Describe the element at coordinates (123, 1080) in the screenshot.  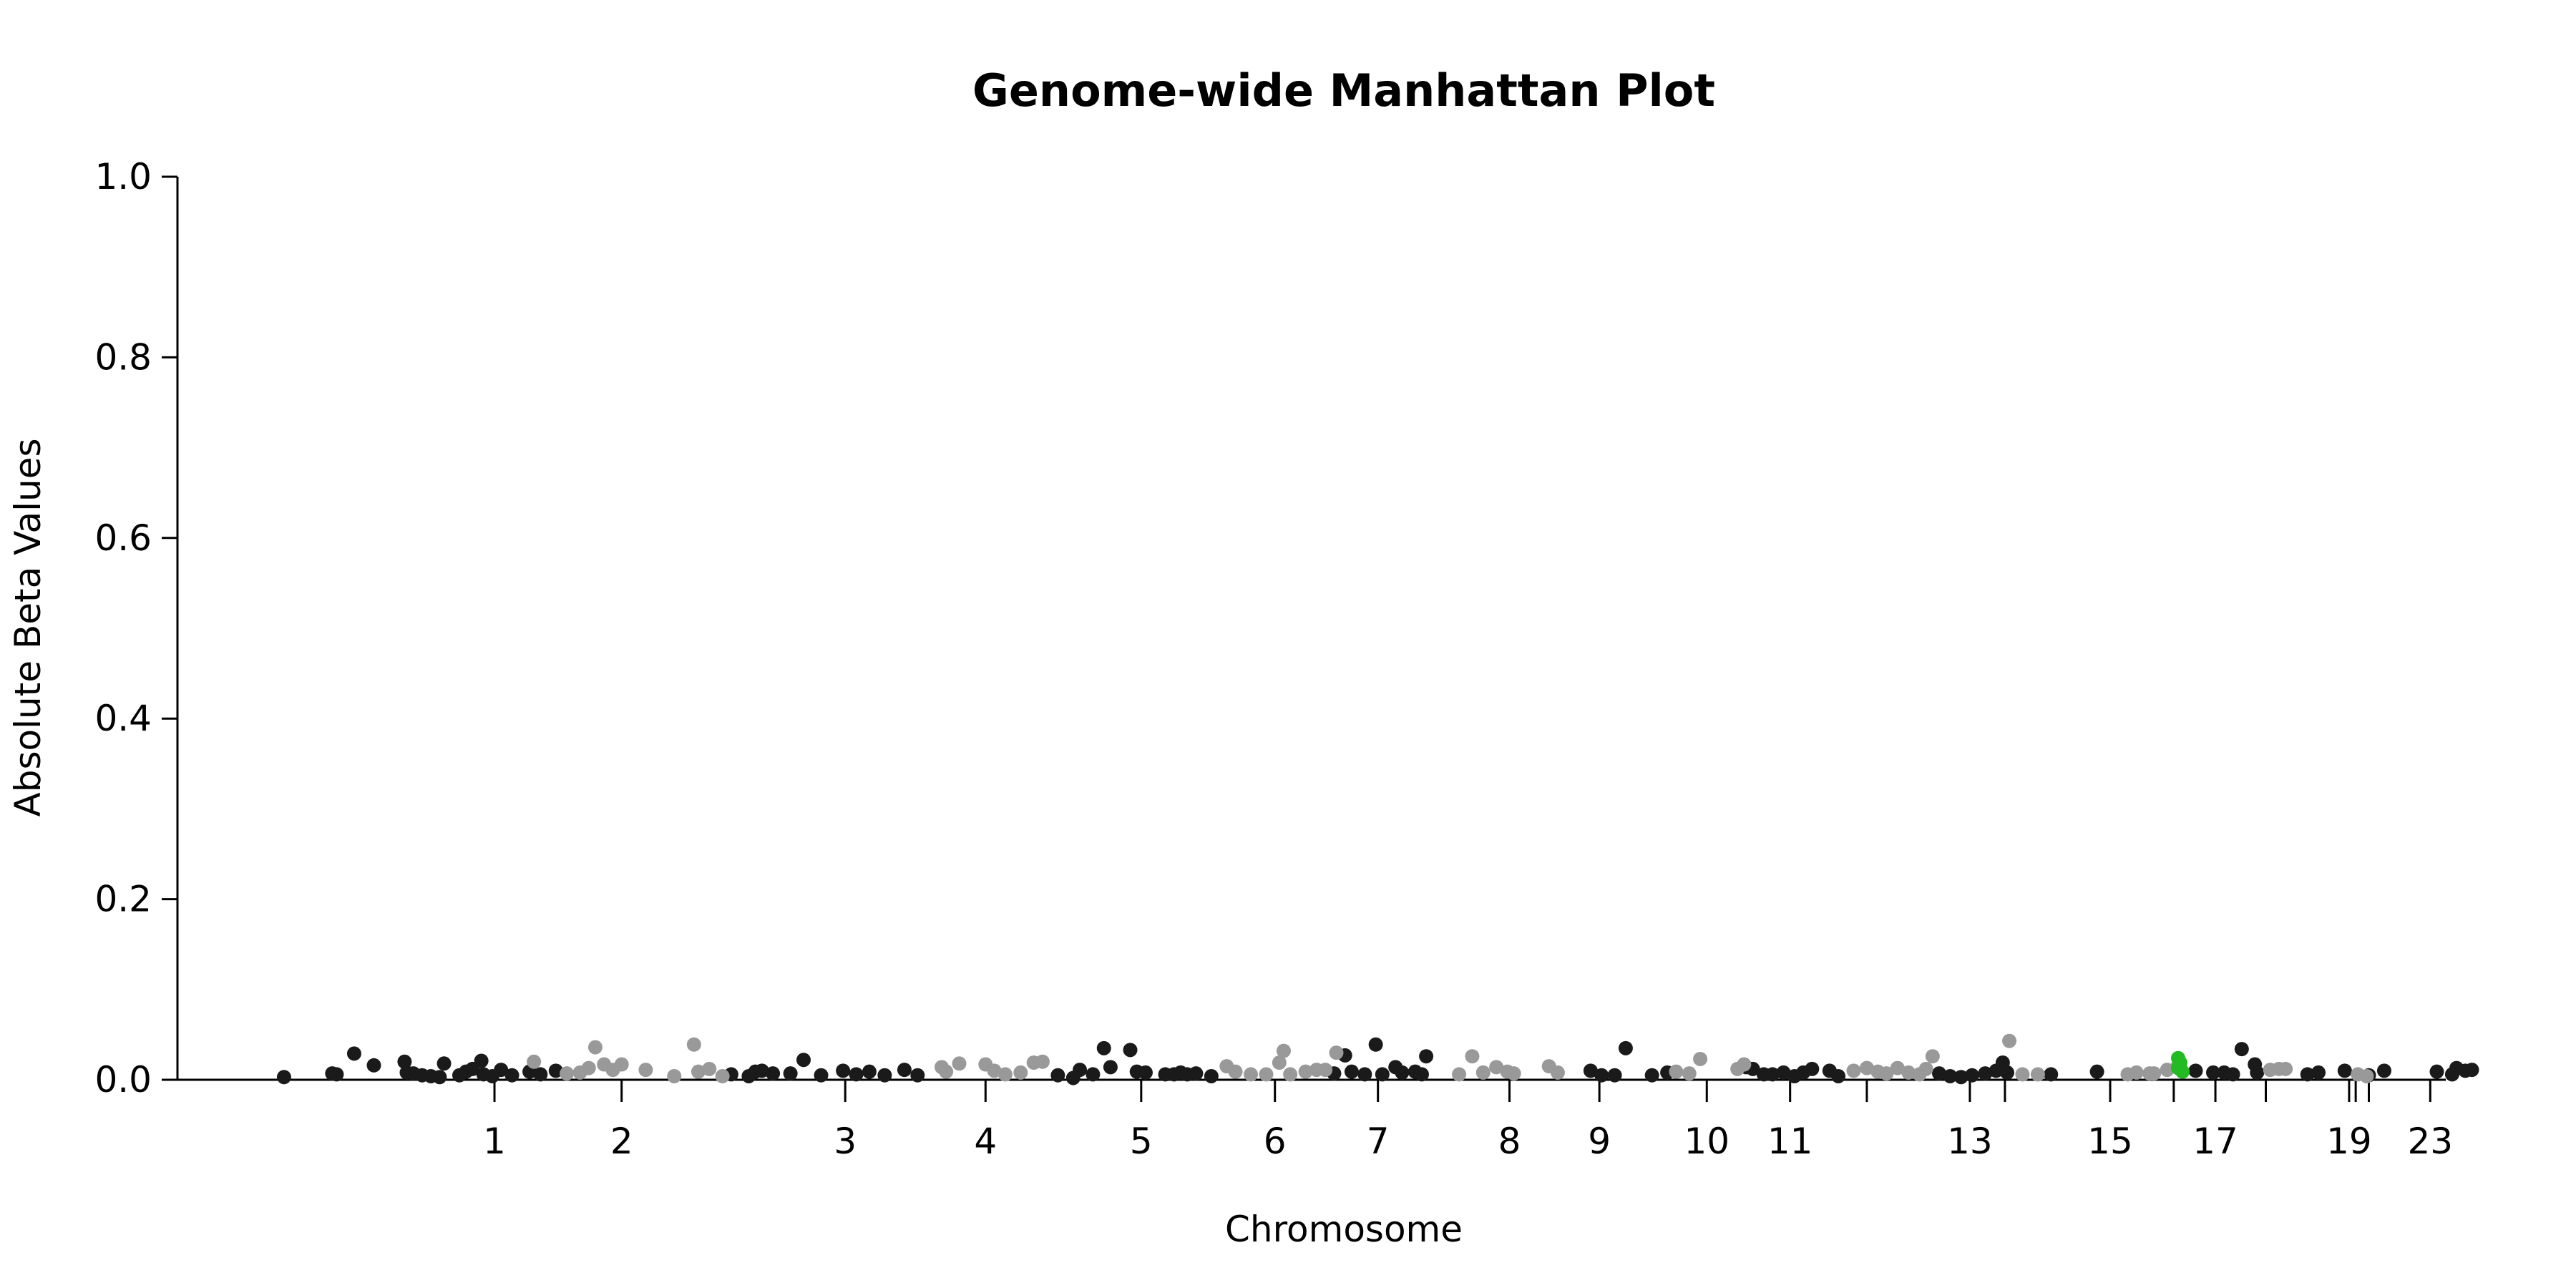
I see `y-tick-label: 0.0` at that location.